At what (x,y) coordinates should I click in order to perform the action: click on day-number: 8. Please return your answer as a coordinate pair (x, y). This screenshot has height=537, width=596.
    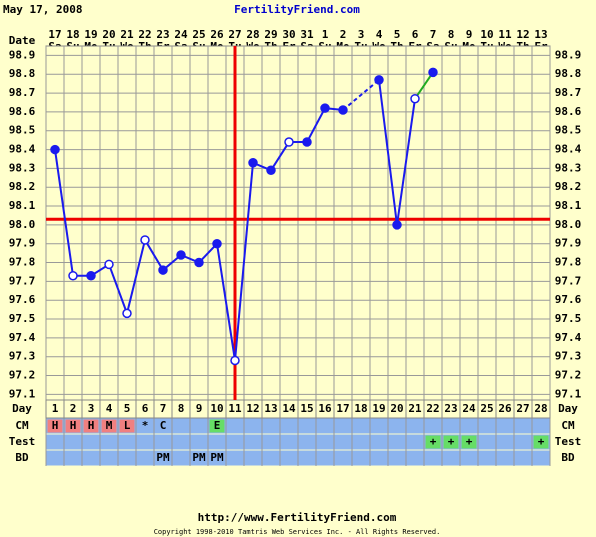
    Looking at the image, I should click on (181, 408).